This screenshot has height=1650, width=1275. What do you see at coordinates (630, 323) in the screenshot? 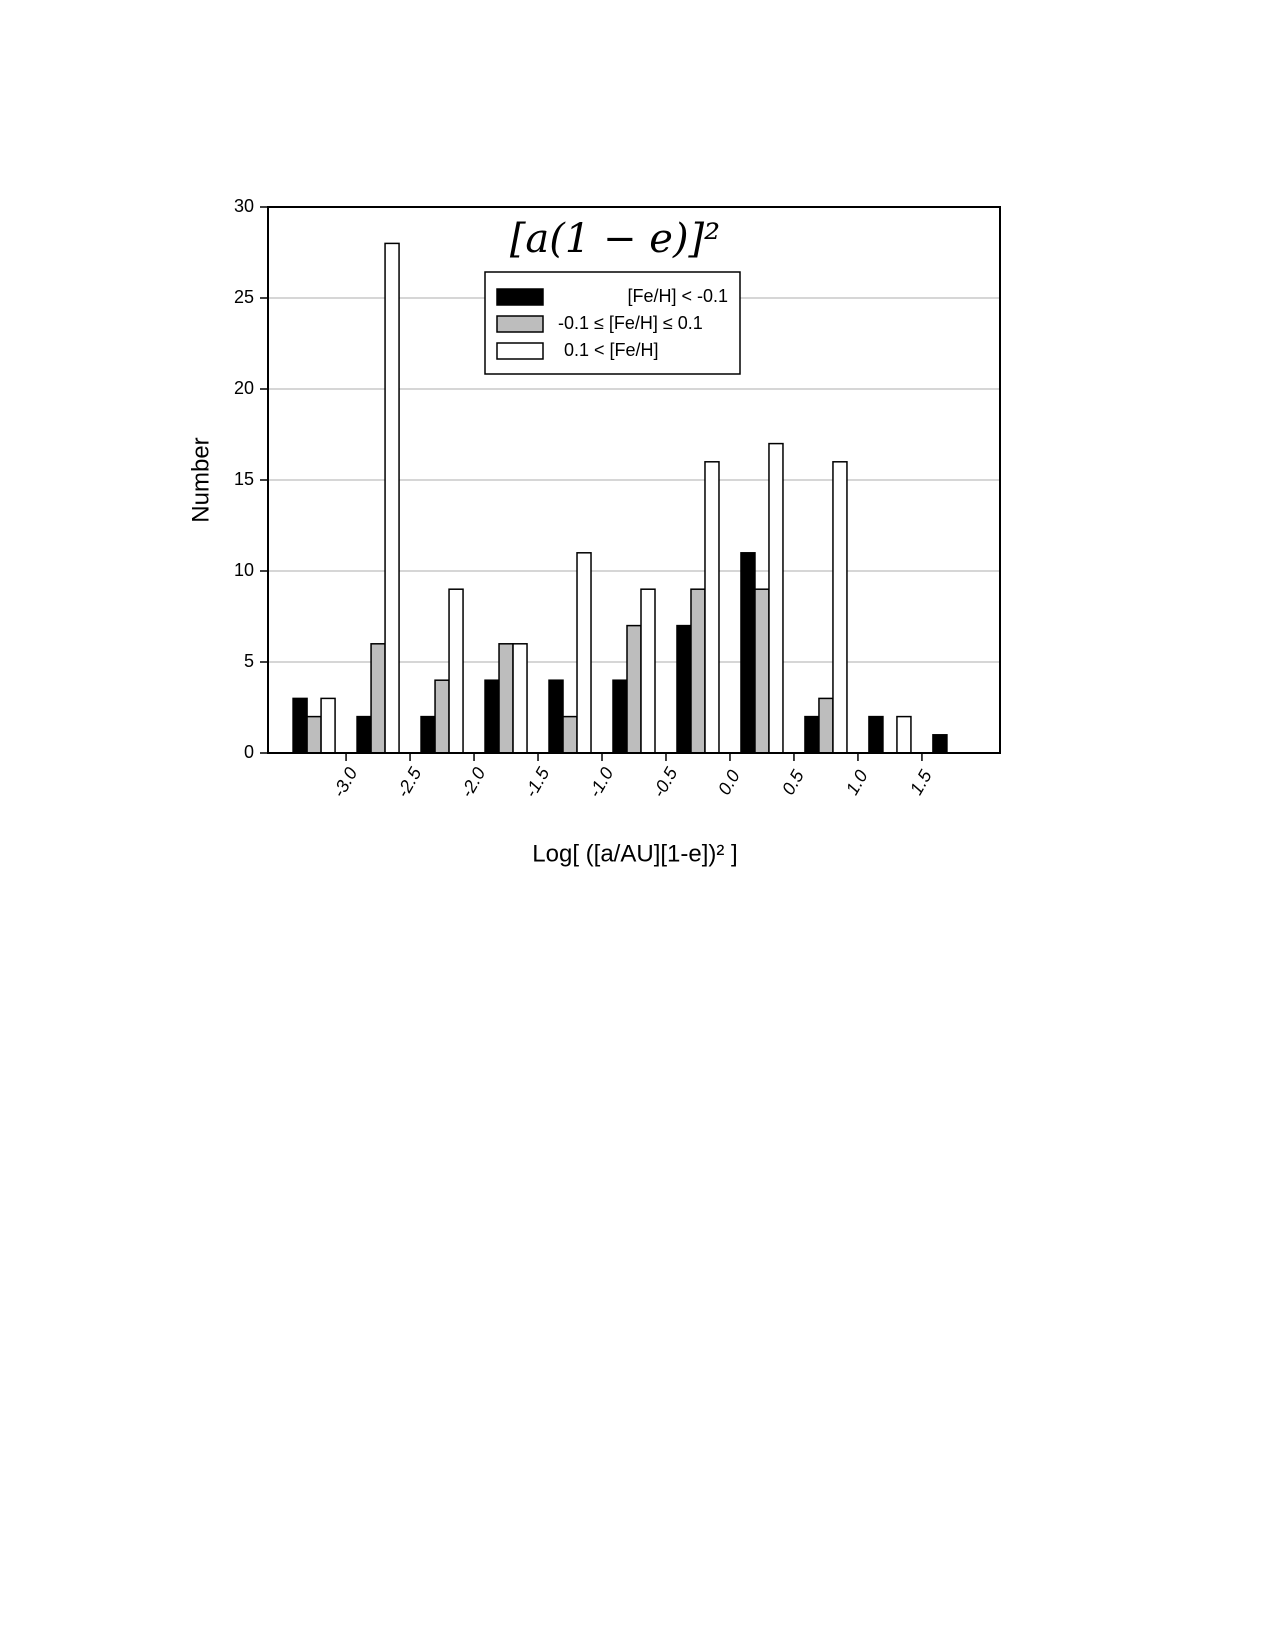
I see `legend-label: -0.1 ≤ [Fe/H] ≤ 0.1` at bounding box center [630, 323].